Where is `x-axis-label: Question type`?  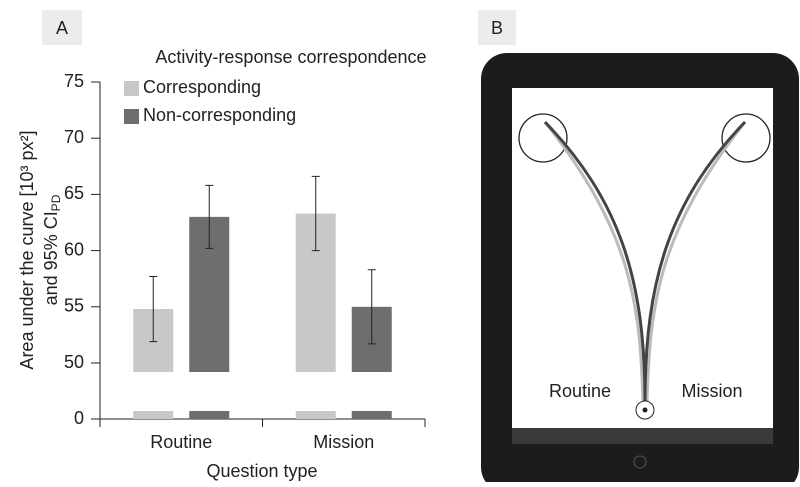
x-axis-label: Question type is located at coordinates (261, 471).